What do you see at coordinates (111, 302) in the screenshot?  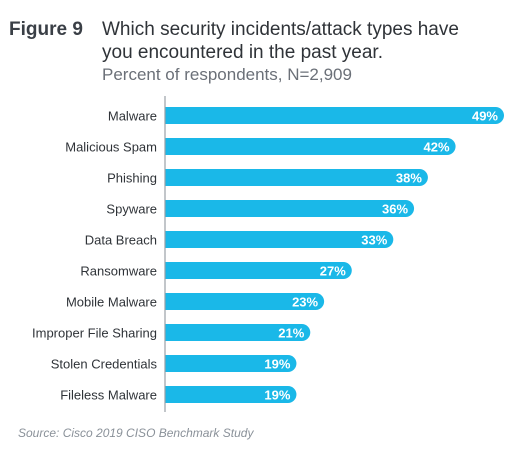 I see `category-label-7: Mobile Malware` at bounding box center [111, 302].